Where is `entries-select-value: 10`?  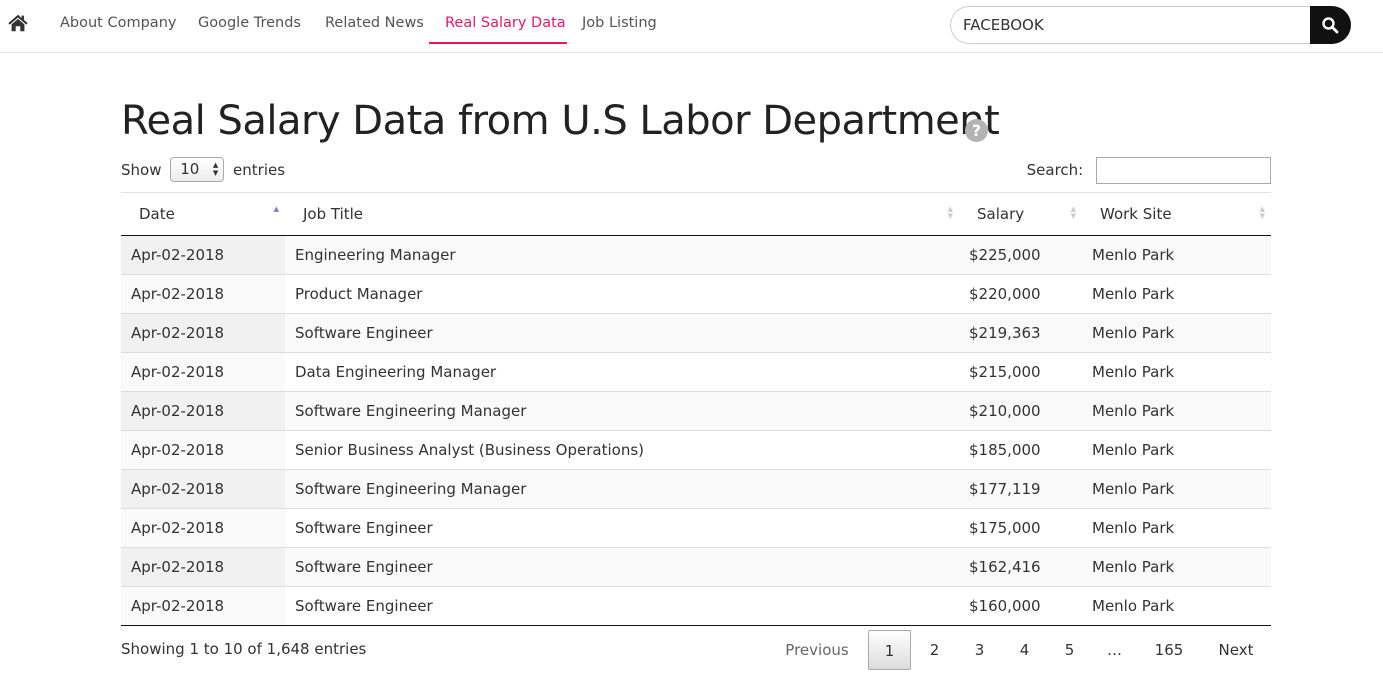 entries-select-value: 10 is located at coordinates (190, 169).